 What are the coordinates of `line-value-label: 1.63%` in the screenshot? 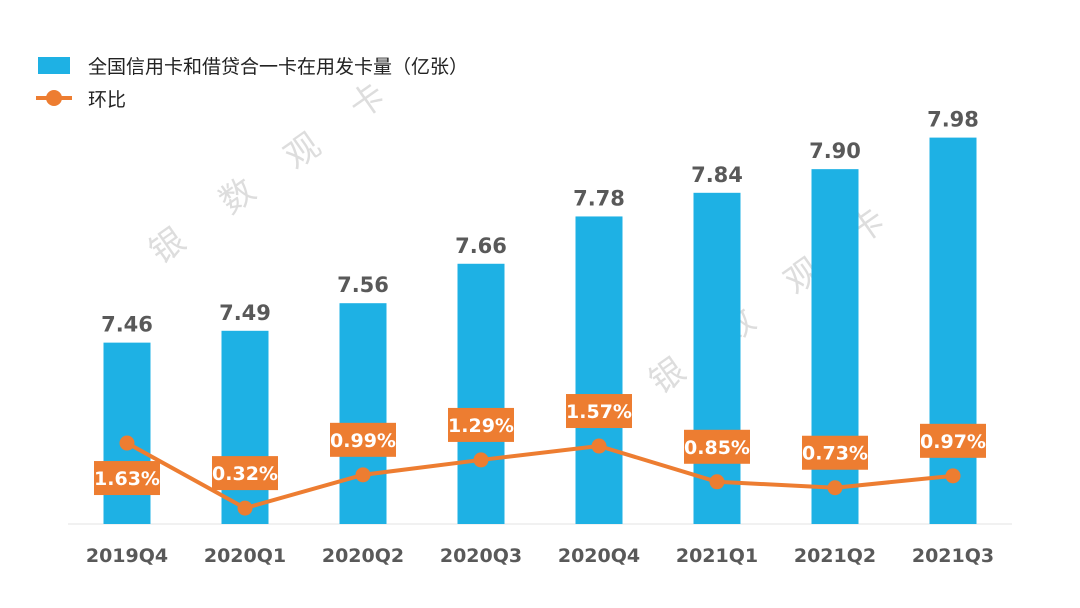 It's located at (127, 479).